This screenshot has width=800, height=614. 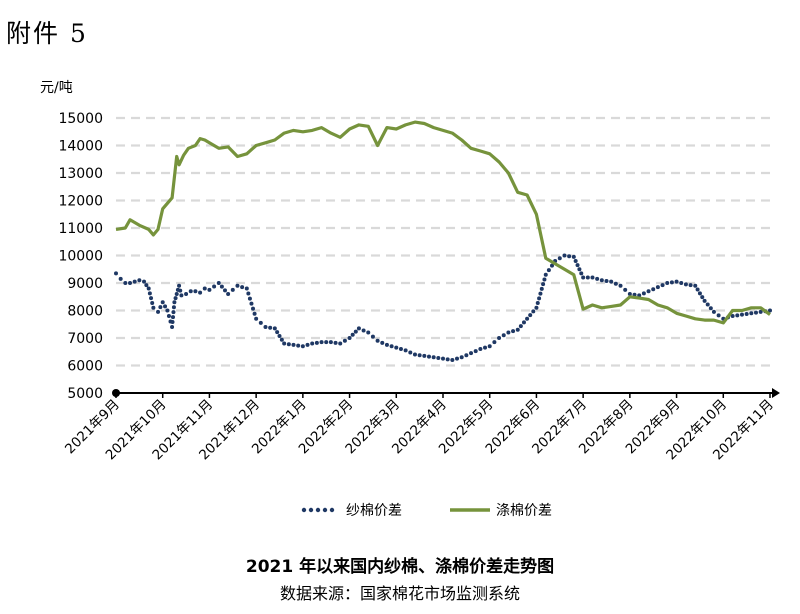 I want to click on legend-label: 涤棉价差, so click(x=524, y=510).